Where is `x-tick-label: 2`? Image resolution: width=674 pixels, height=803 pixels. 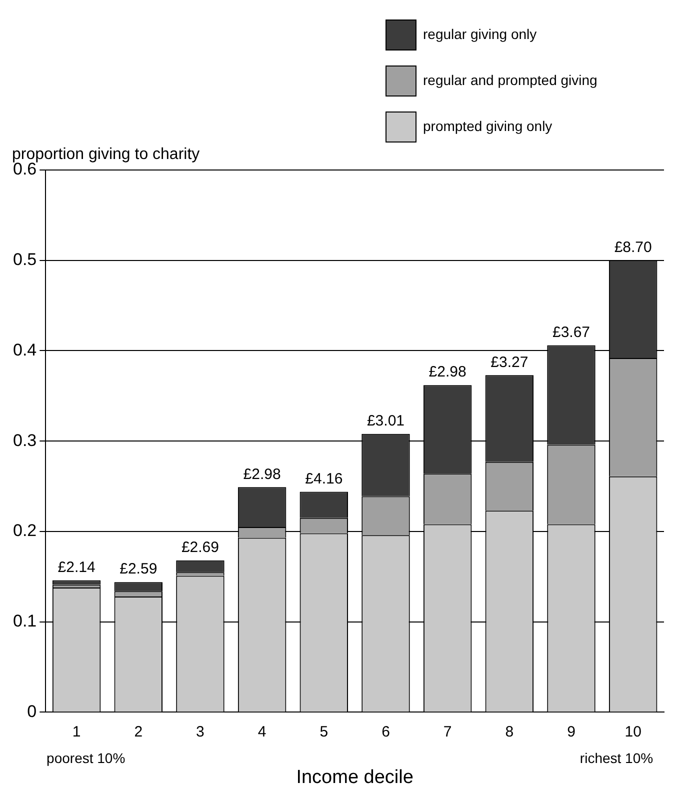
x-tick-label: 2 is located at coordinates (138, 731).